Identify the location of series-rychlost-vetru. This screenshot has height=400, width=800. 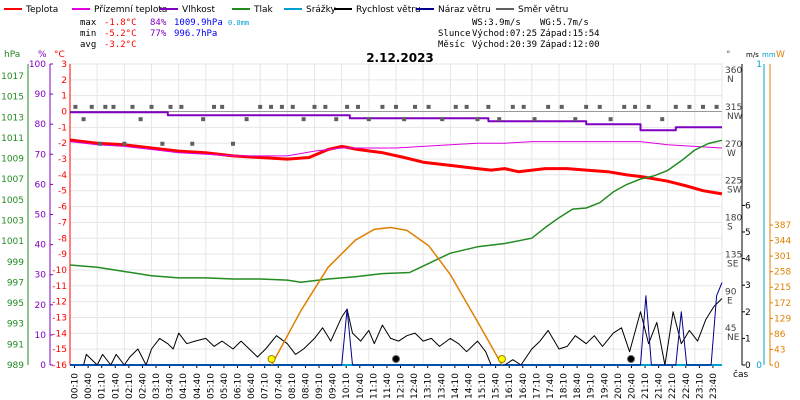
(396, 332).